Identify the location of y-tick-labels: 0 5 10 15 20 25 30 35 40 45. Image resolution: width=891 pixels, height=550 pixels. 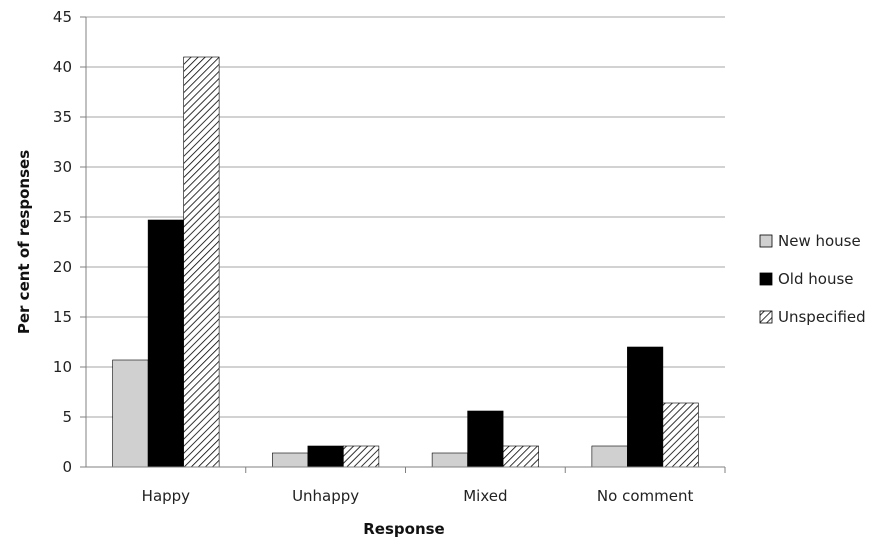
(62, 242).